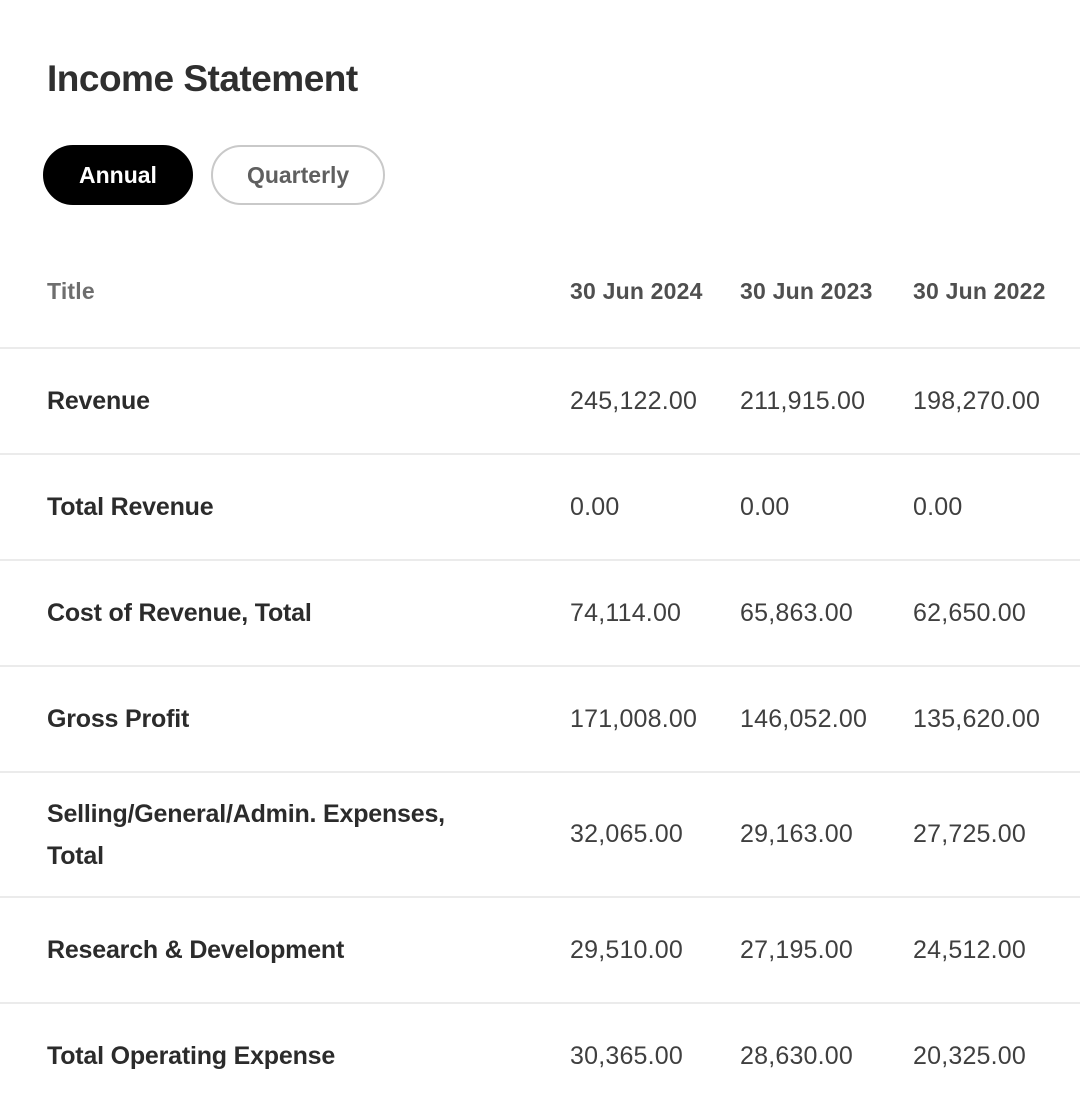 The image size is (1080, 1096). Describe the element at coordinates (970, 612) in the screenshot. I see `row-value-2022: 62,650.00` at that location.